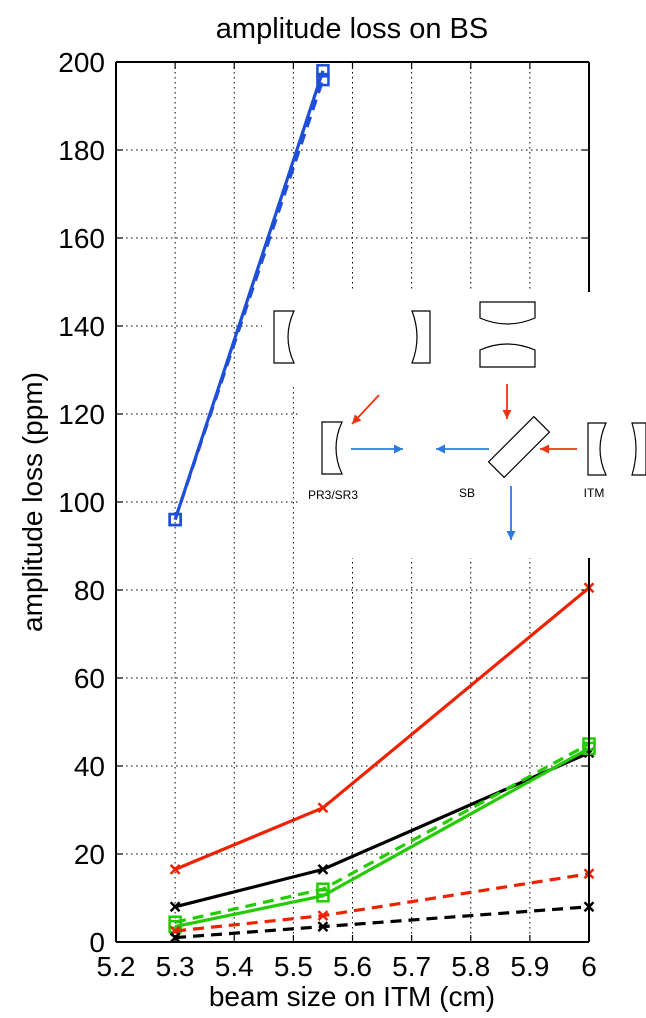  What do you see at coordinates (507, 355) in the screenshot?
I see `mirror-sb-bottom-icon` at bounding box center [507, 355].